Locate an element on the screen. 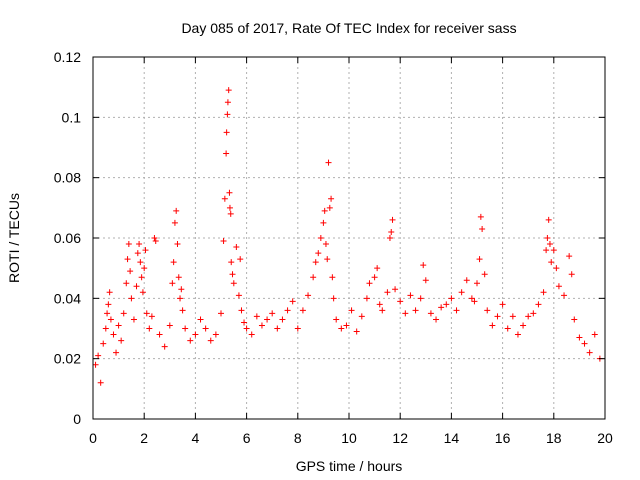  y-tick-label: 0.06 is located at coordinates (67, 238).